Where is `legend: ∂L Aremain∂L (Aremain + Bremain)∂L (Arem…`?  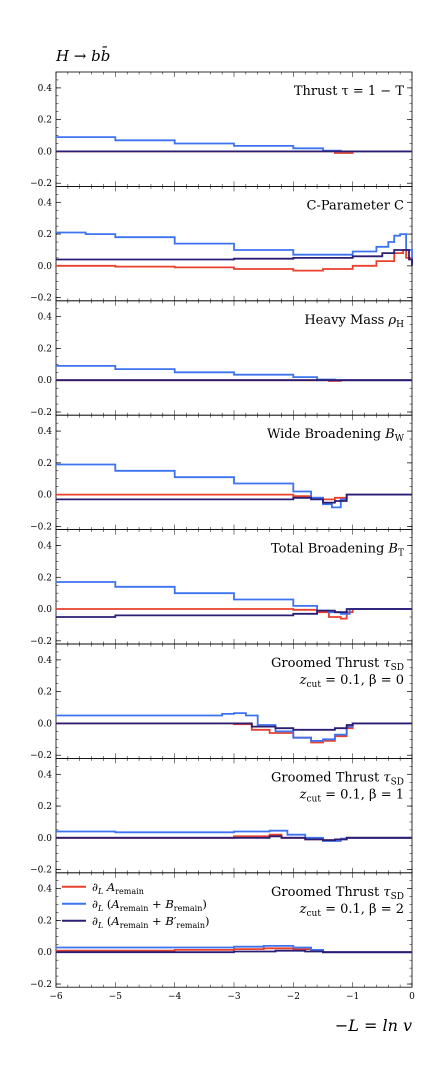
legend: ∂L Aremain∂L (Aremain + Bremain)∂L (Arem… is located at coordinates (136, 905).